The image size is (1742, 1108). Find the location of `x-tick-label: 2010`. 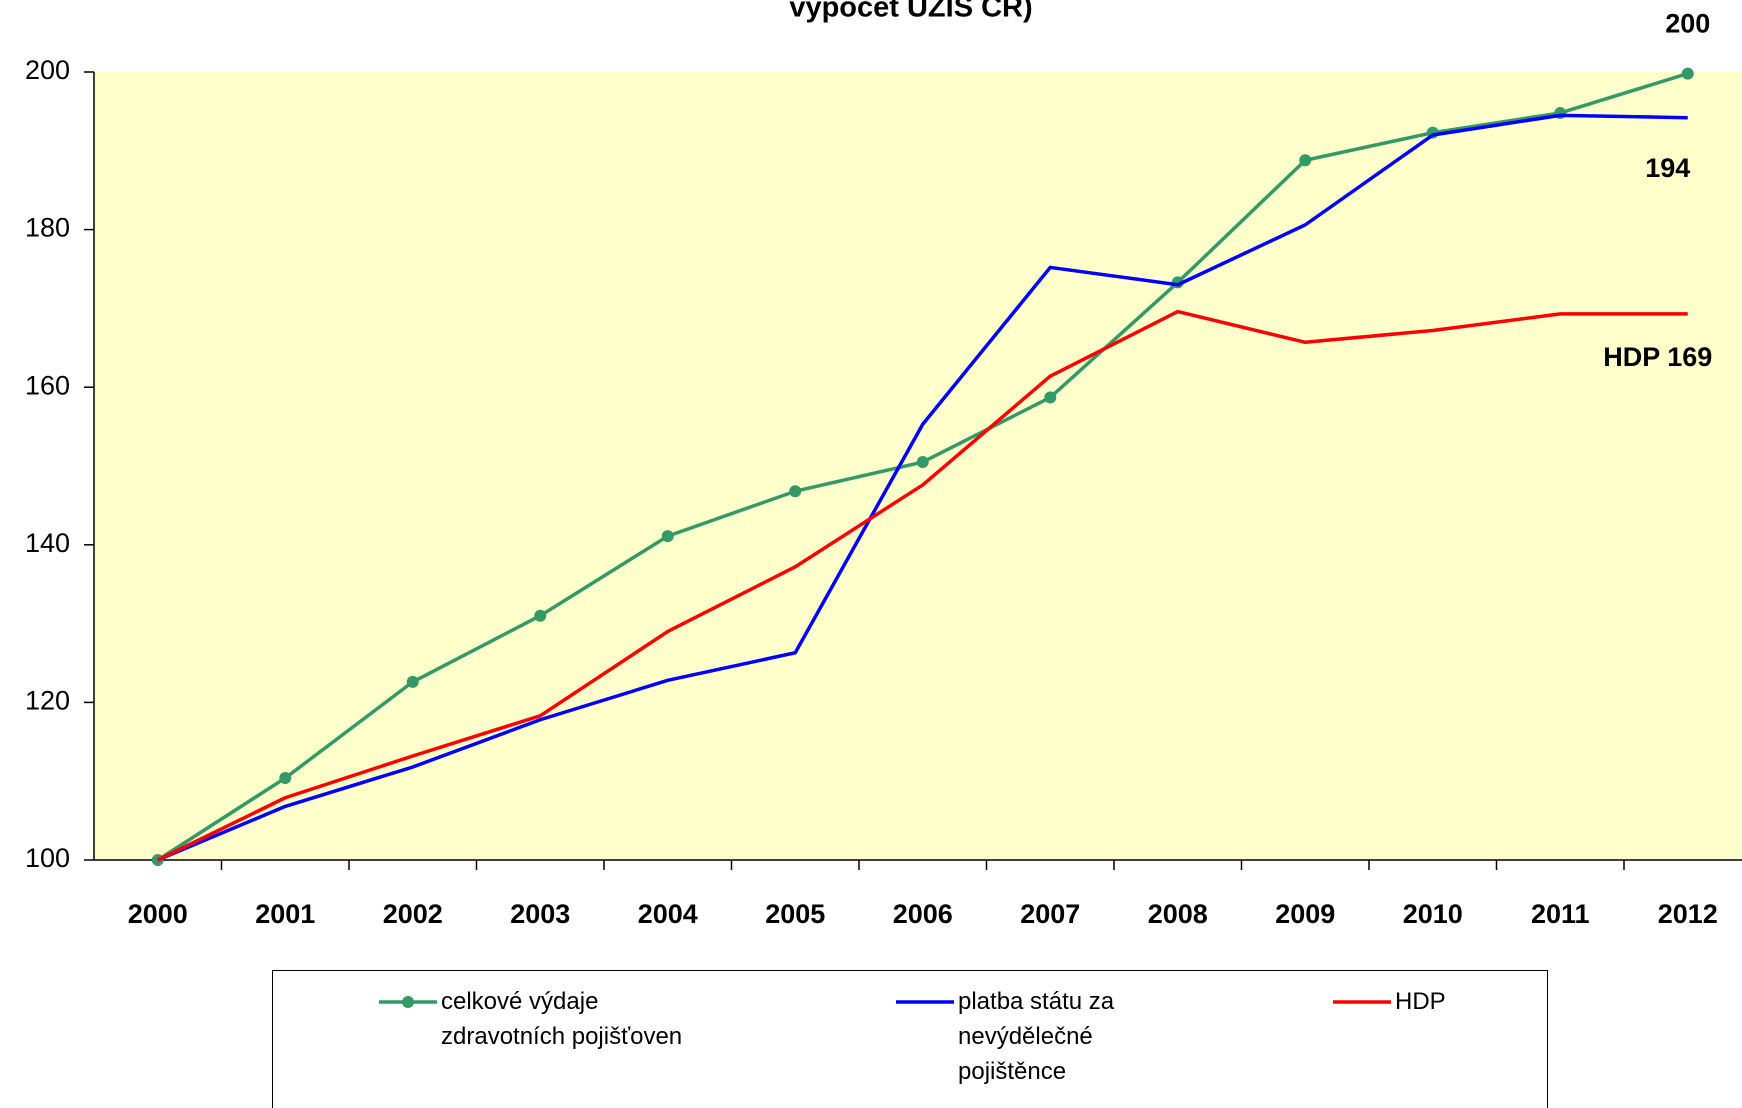

x-tick-label: 2010 is located at coordinates (1433, 914).